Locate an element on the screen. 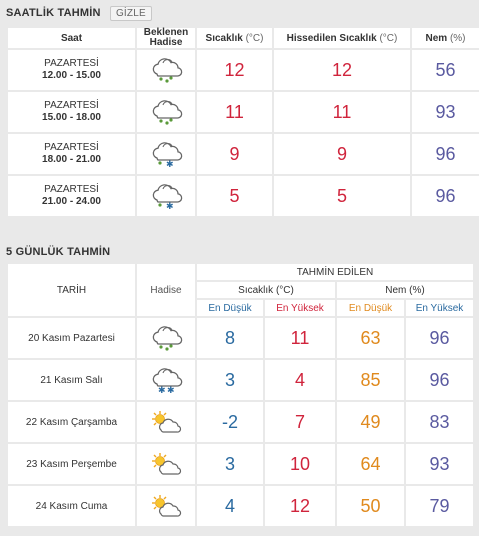 This screenshot has height=536, width=479. header-time: Saat is located at coordinates (71, 38).